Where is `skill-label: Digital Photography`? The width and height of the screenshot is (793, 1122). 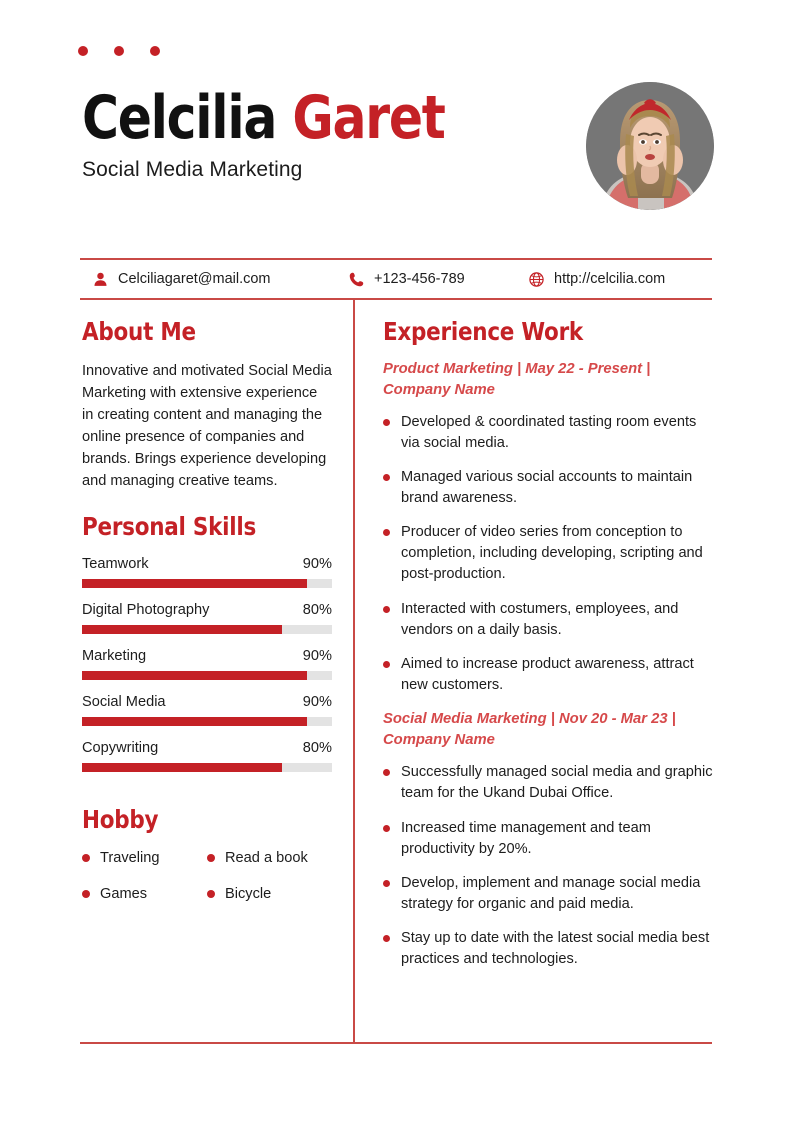 skill-label: Digital Photography is located at coordinates (146, 610).